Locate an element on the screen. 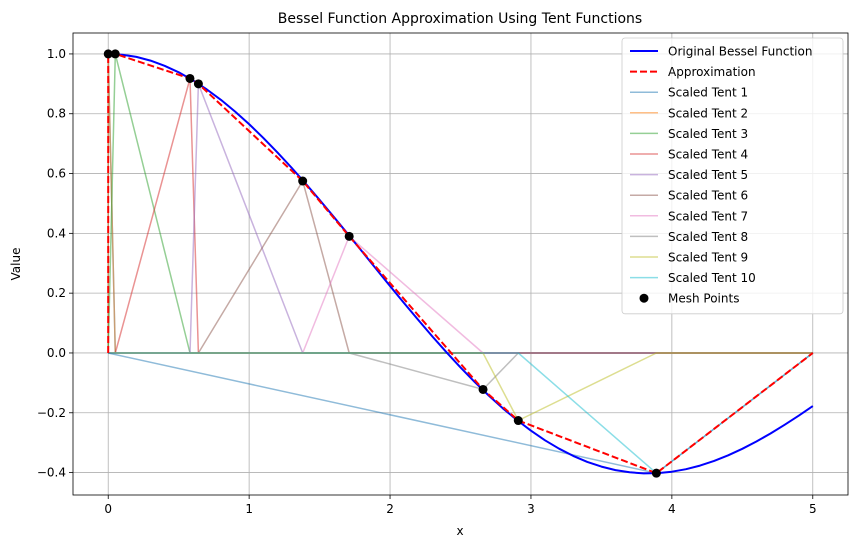  legend-box is located at coordinates (732, 176).